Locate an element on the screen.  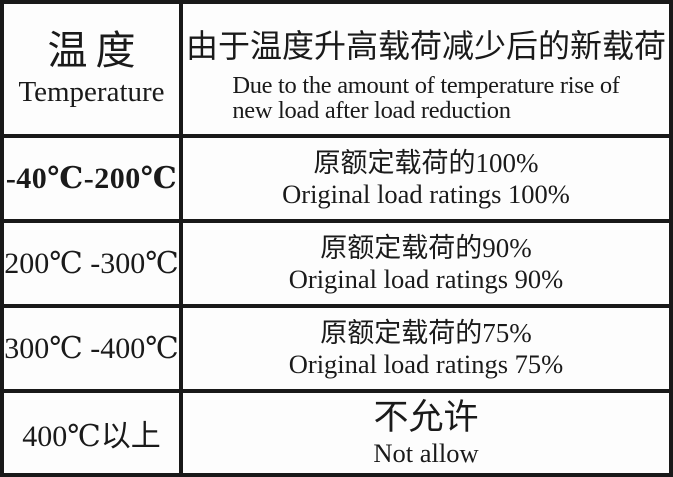
temperature-range: 200℃ -300℃ is located at coordinates (91, 263).